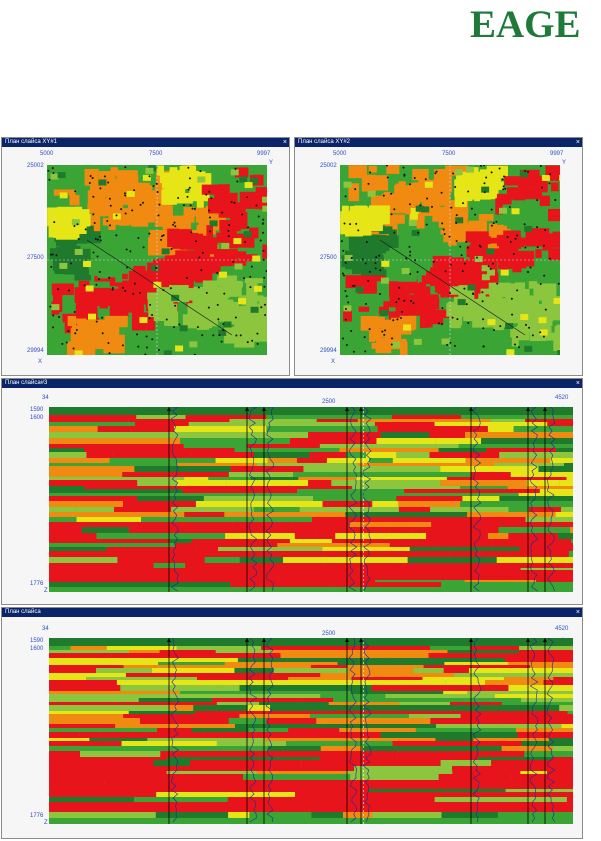 This screenshot has width=601, height=841. What do you see at coordinates (438, 142) in the screenshot?
I see `window-title-bar: План слайса XY#2 ×` at bounding box center [438, 142].